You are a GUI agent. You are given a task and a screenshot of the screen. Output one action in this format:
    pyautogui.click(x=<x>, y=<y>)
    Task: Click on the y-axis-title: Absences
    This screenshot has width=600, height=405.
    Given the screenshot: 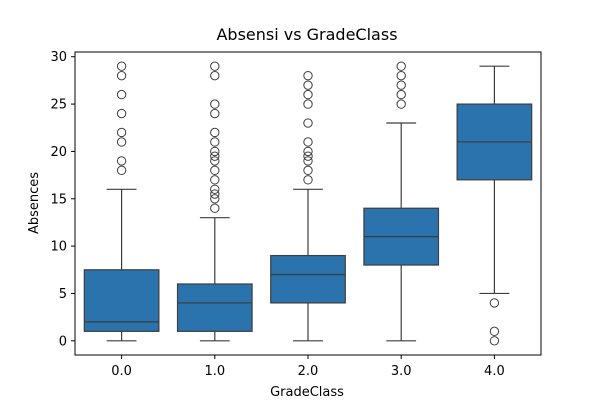 What is the action you would take?
    pyautogui.click(x=34, y=203)
    